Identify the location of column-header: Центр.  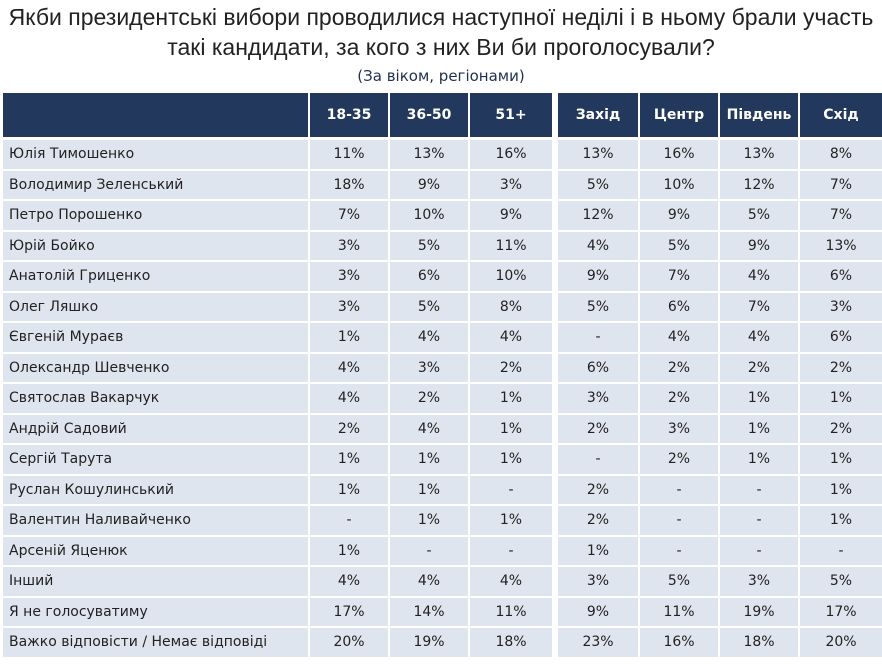
(679, 115).